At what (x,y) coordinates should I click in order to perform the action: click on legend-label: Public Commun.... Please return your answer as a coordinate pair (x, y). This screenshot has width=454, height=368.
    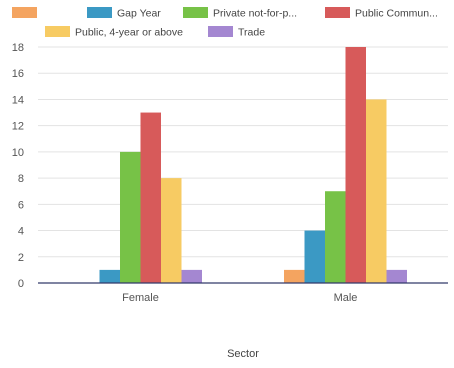
    Looking at the image, I should click on (396, 14).